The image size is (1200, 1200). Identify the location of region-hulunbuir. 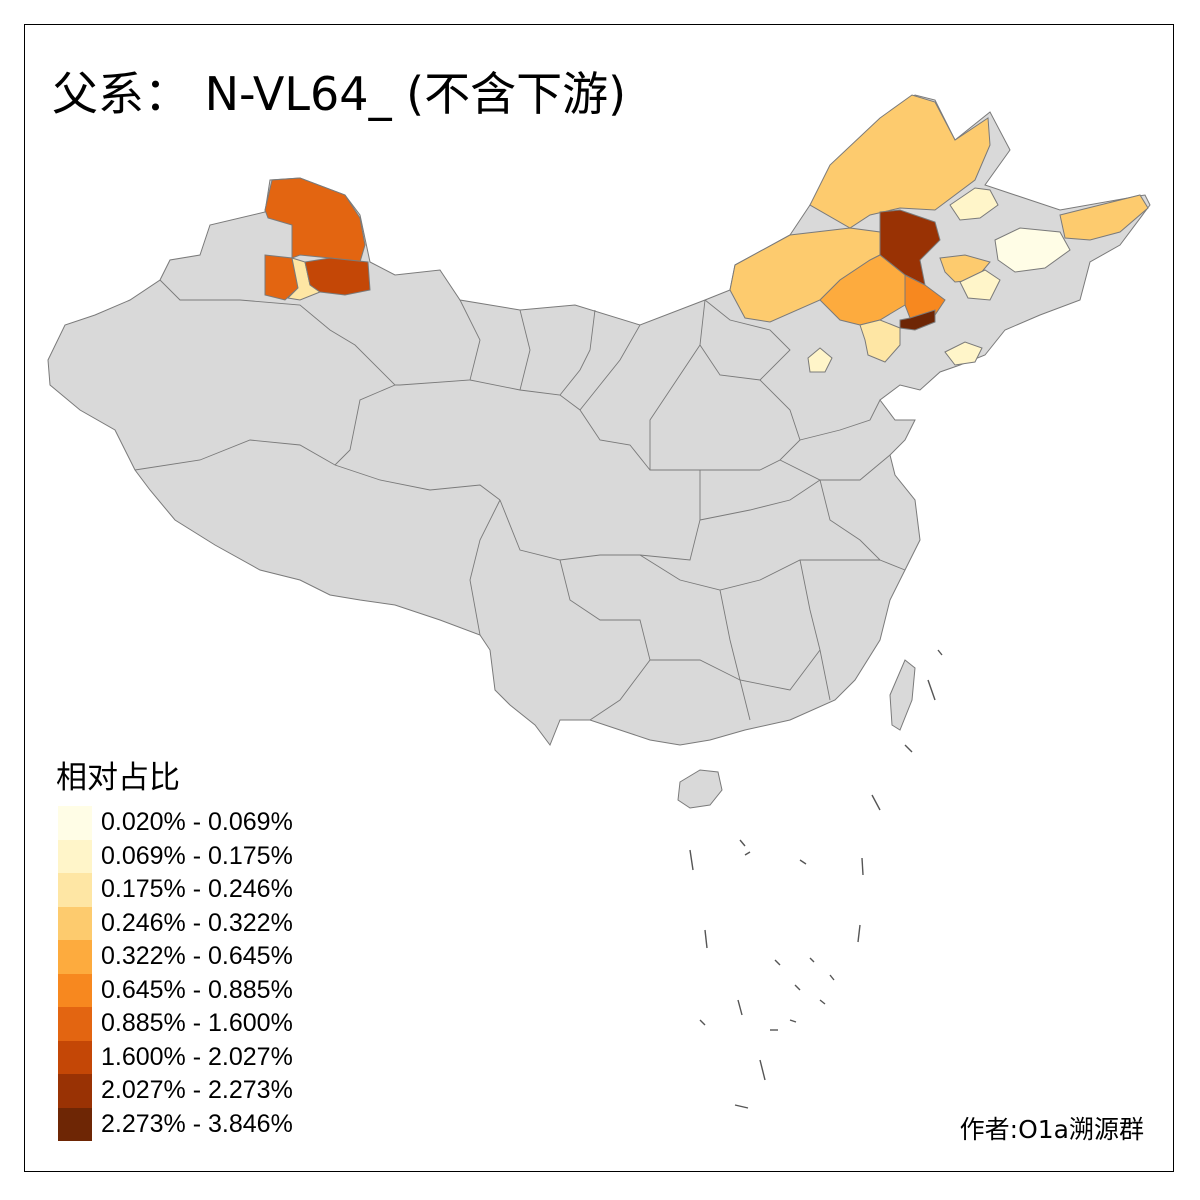
(900, 161).